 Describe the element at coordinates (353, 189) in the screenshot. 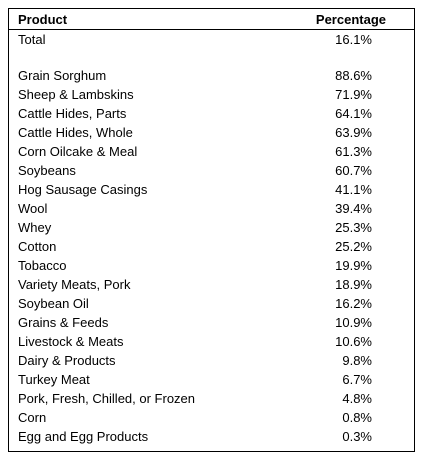

I see `percentage: 41.1%` at that location.